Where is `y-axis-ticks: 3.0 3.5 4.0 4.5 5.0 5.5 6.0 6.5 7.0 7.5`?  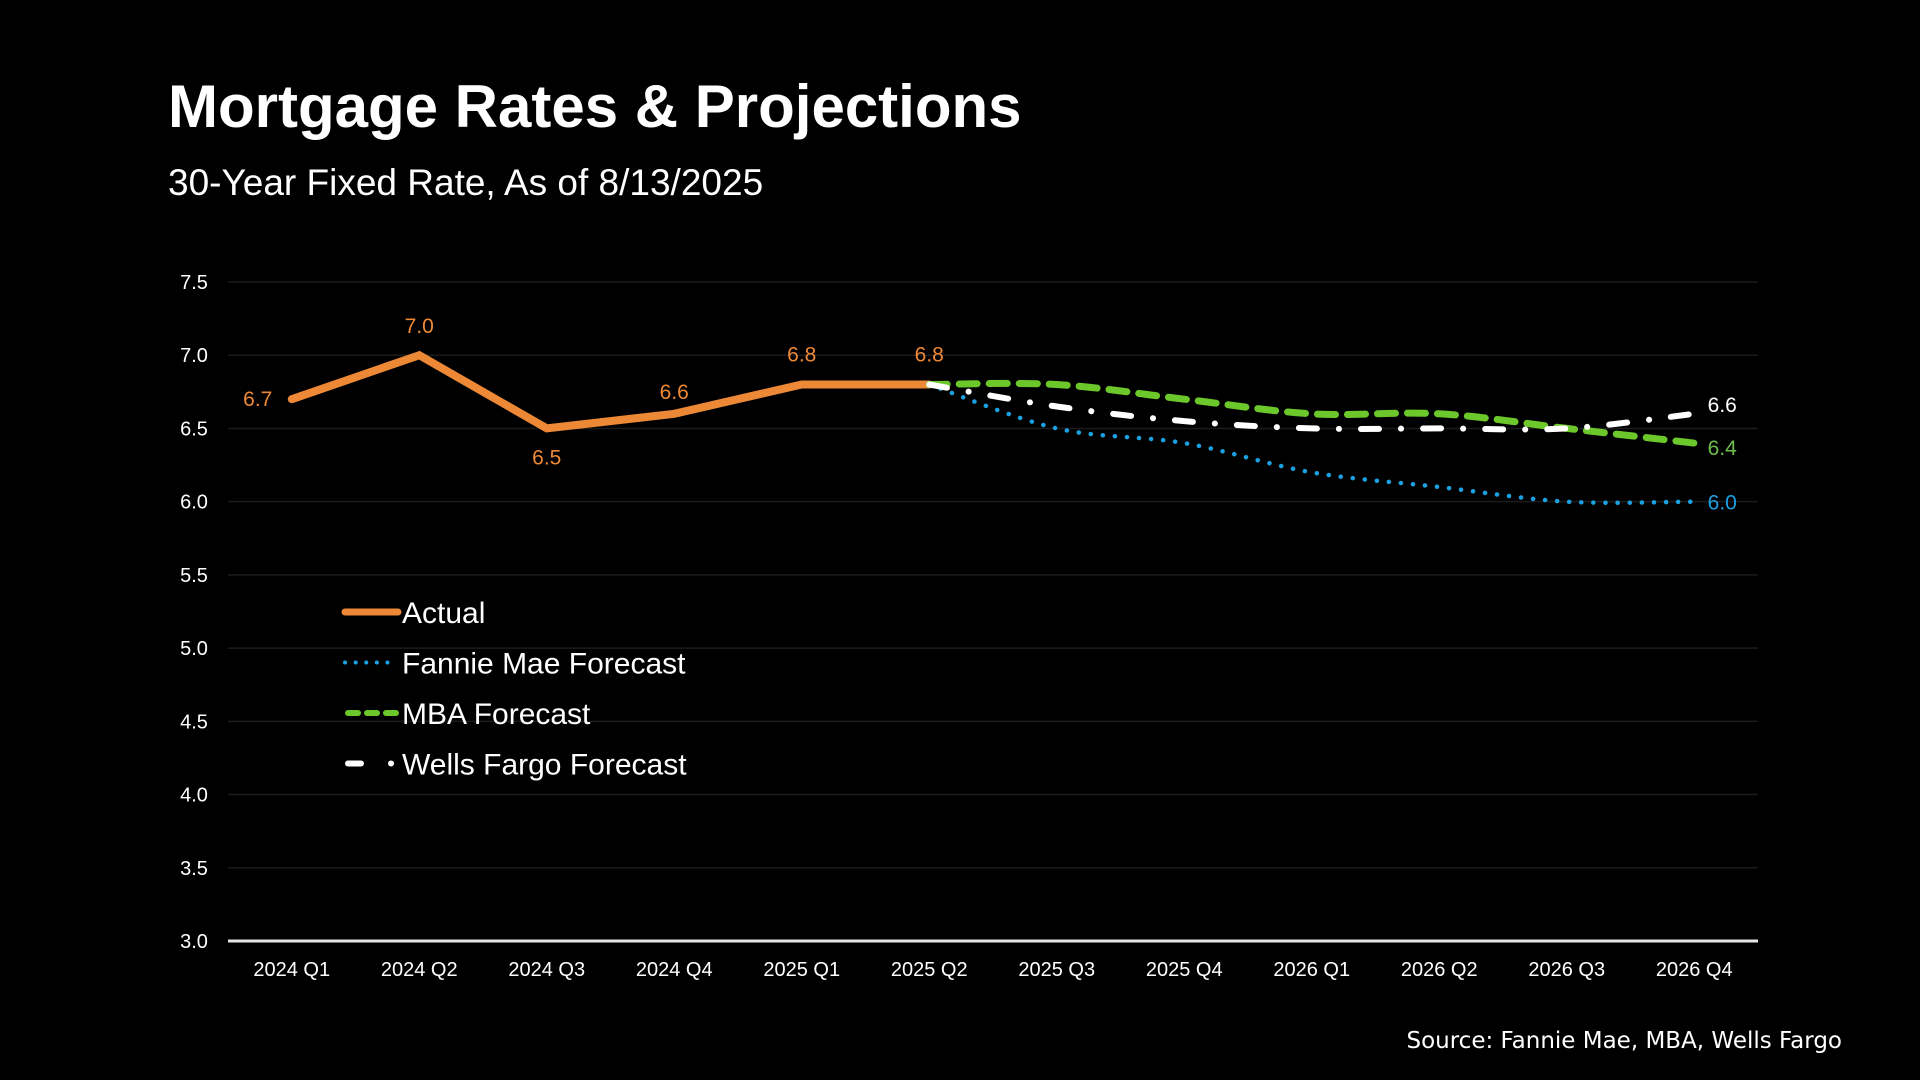 y-axis-ticks: 3.0 3.5 4.0 4.5 5.0 5.5 6.0 6.5 7.0 7.5 is located at coordinates (194, 612).